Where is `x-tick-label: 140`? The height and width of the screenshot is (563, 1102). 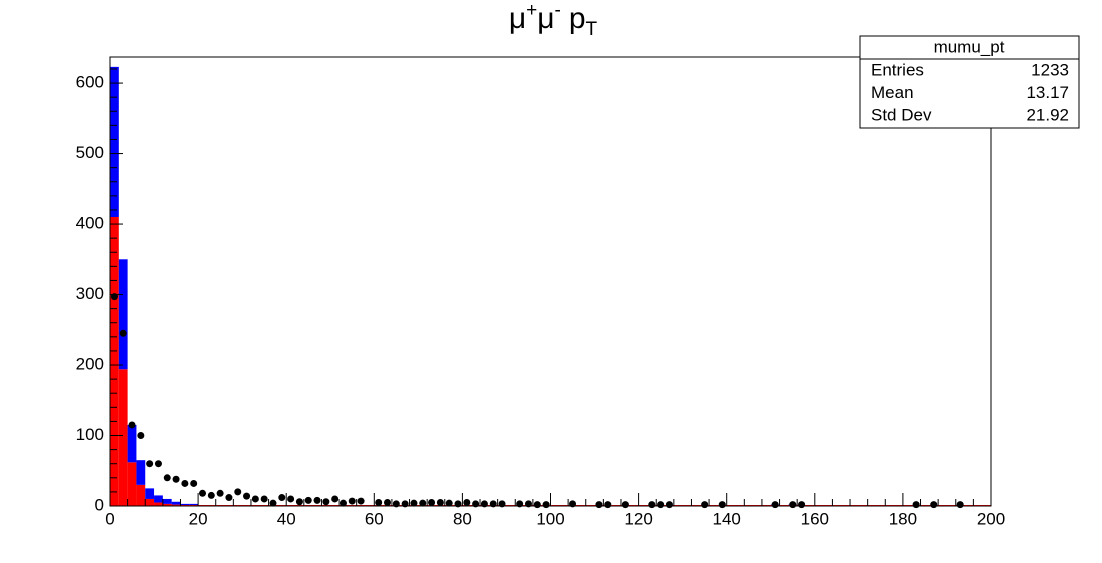
x-tick-label: 140 is located at coordinates (727, 518).